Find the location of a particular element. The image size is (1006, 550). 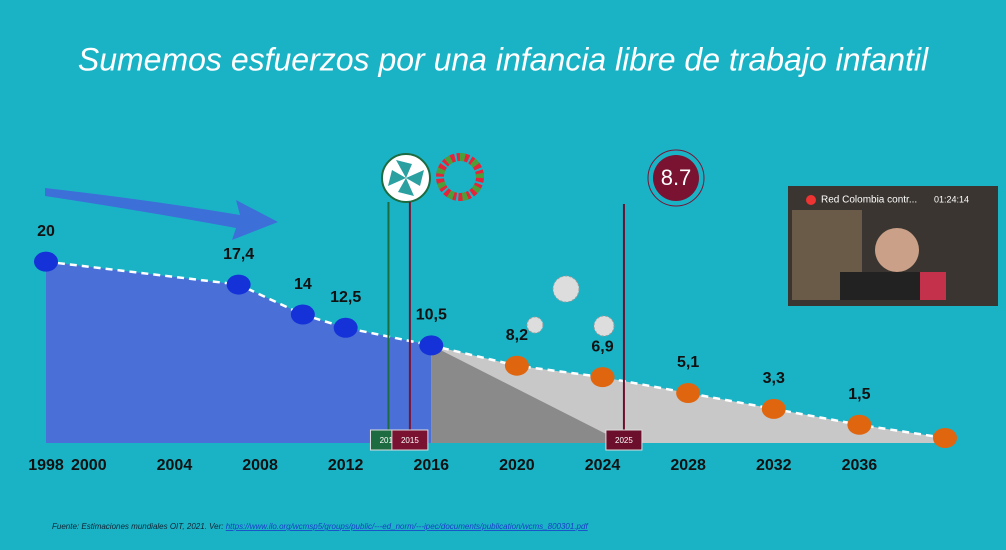

call-controls is located at coordinates (880, 286).